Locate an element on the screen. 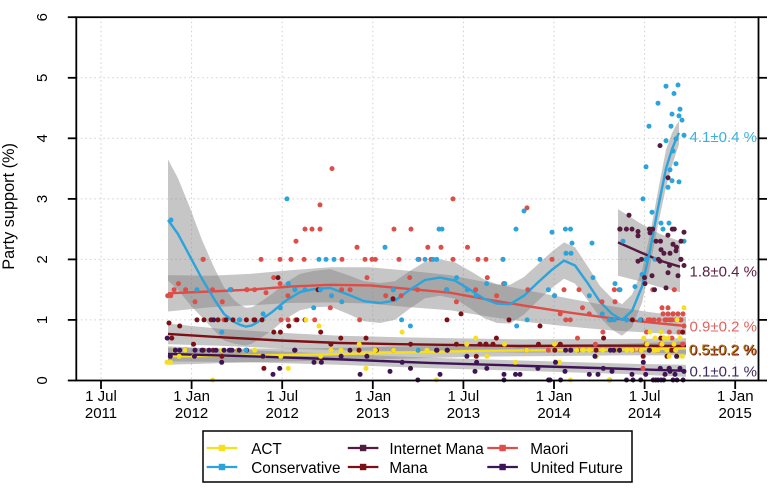 This screenshot has width=778, height=492. svg-text: 0.9±0.2 % is located at coordinates (723, 327).